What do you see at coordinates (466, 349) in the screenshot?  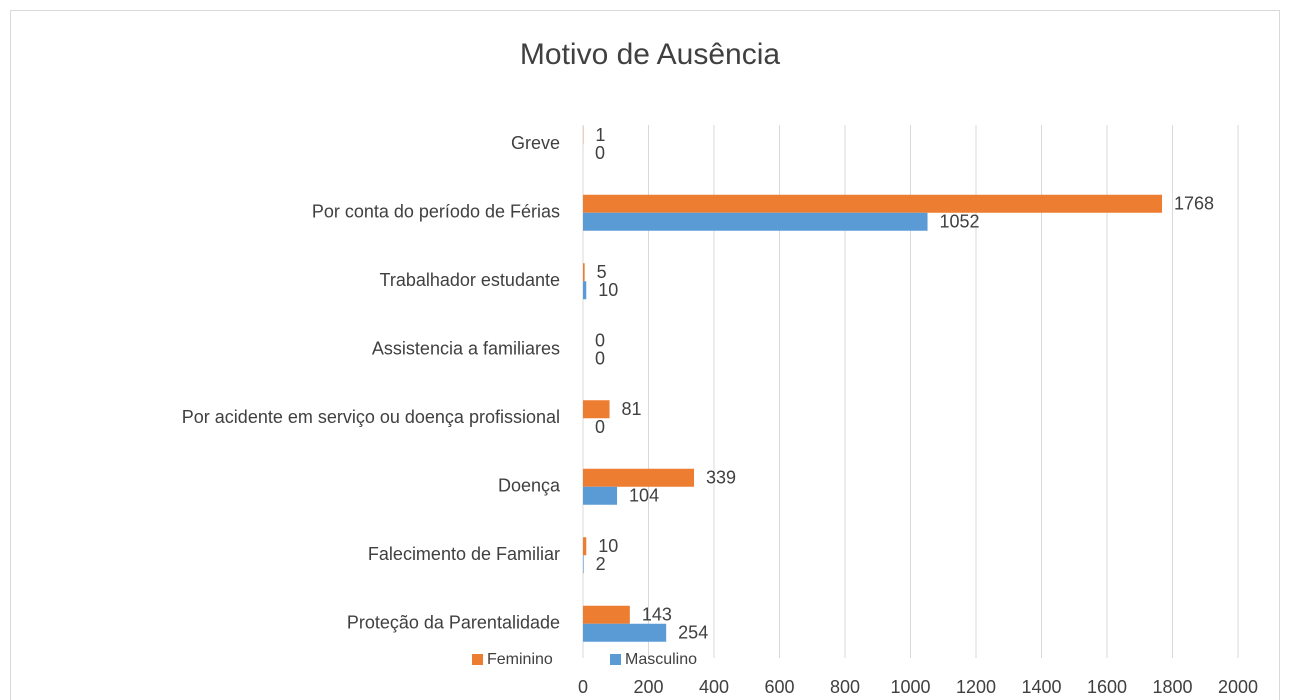 I see `y-tick-label: Assistencia a familiares` at bounding box center [466, 349].